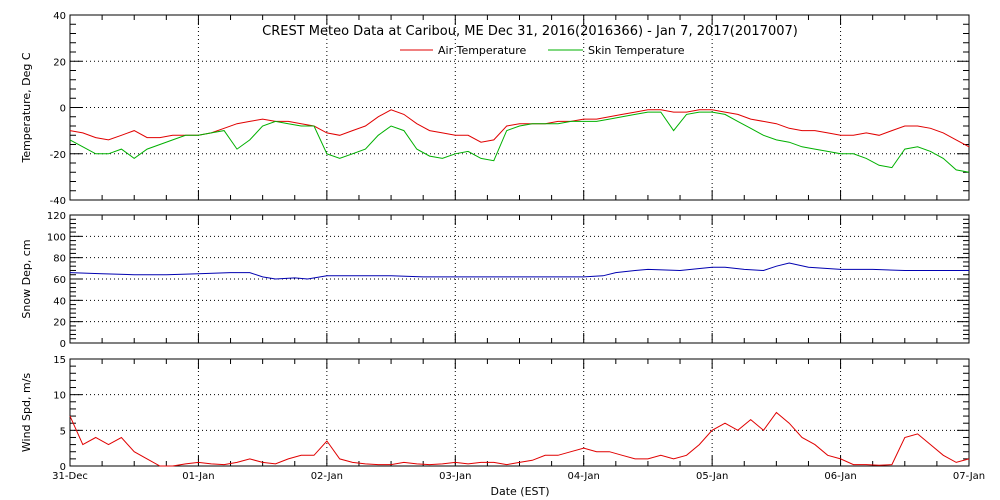 The height and width of the screenshot is (500, 1000). Describe the element at coordinates (636, 50) in the screenshot. I see `legend-skin-label: Skin Temperature` at that location.